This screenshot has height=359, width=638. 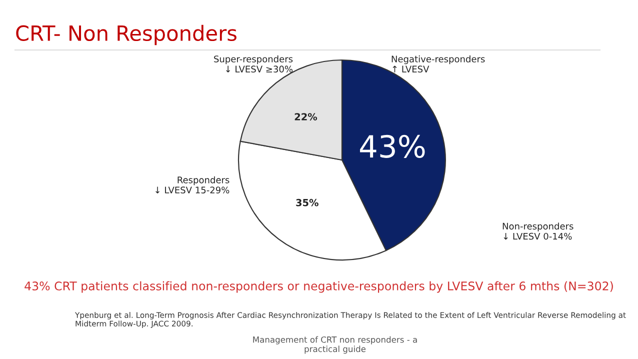 What do you see at coordinates (392, 146) in the screenshot?
I see `data-label: 43%` at bounding box center [392, 146].